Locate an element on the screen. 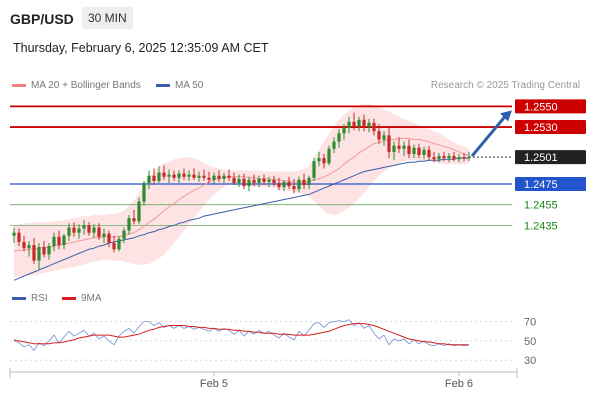  9ma-swatch is located at coordinates (69, 298).